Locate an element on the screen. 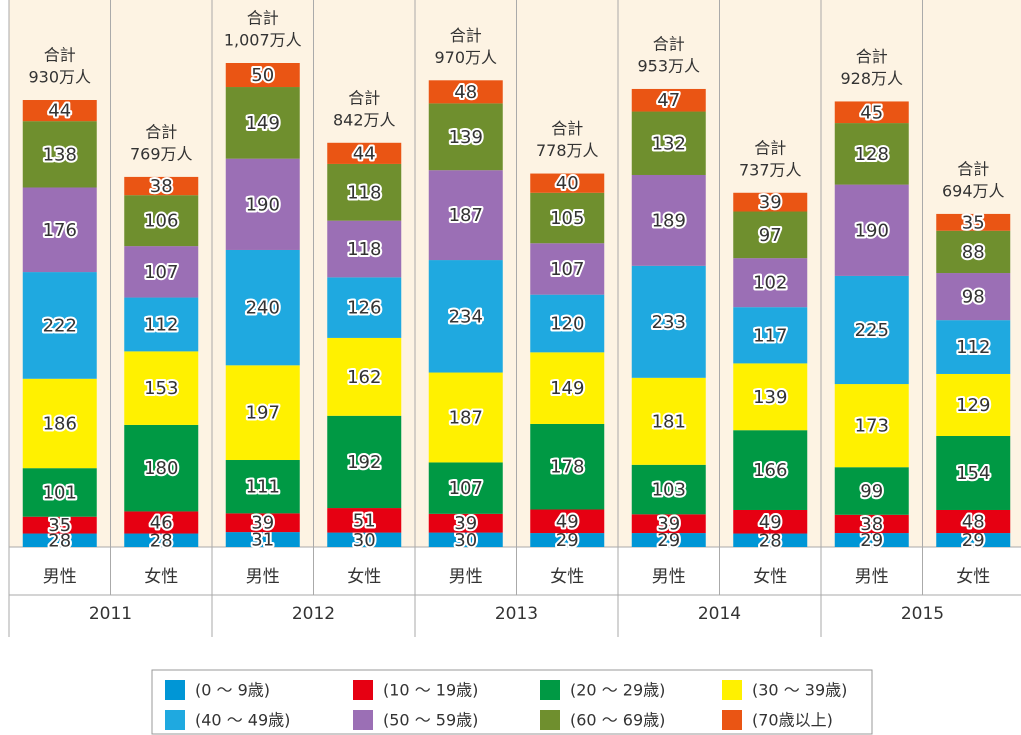 This screenshot has height=735, width=1021. group-label: 2011 is located at coordinates (110, 614).